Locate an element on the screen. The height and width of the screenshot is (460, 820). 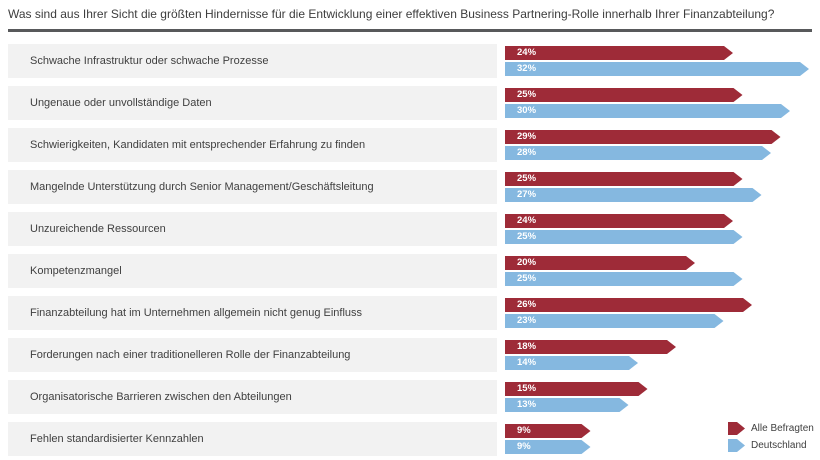
category-label: Unzureichende Ressourcen is located at coordinates (98, 229).